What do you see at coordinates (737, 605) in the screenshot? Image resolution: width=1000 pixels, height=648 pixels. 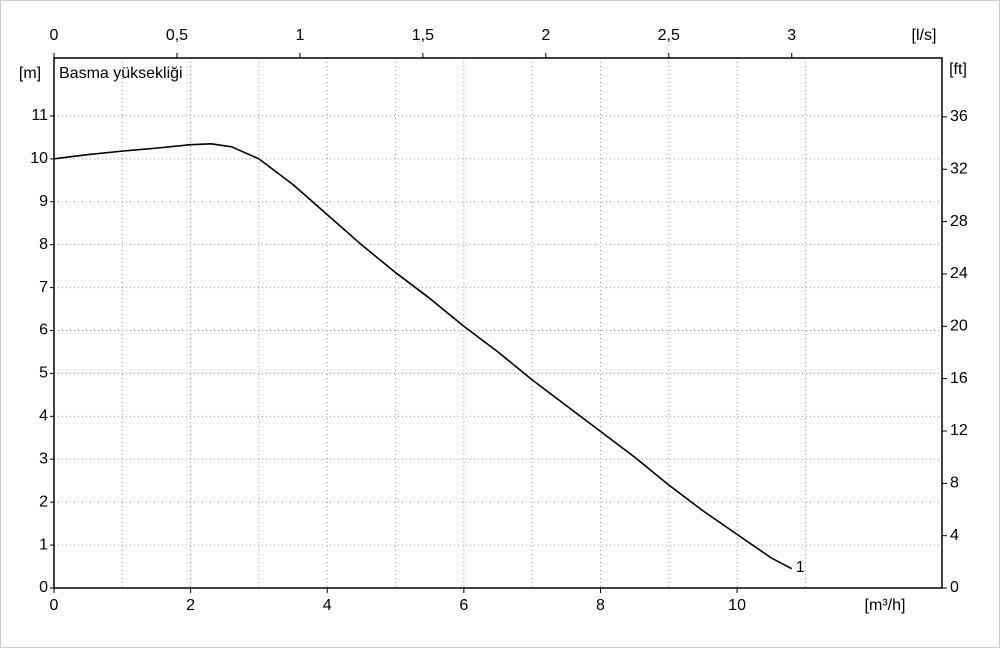 I see `x-tick-label: 10` at bounding box center [737, 605].